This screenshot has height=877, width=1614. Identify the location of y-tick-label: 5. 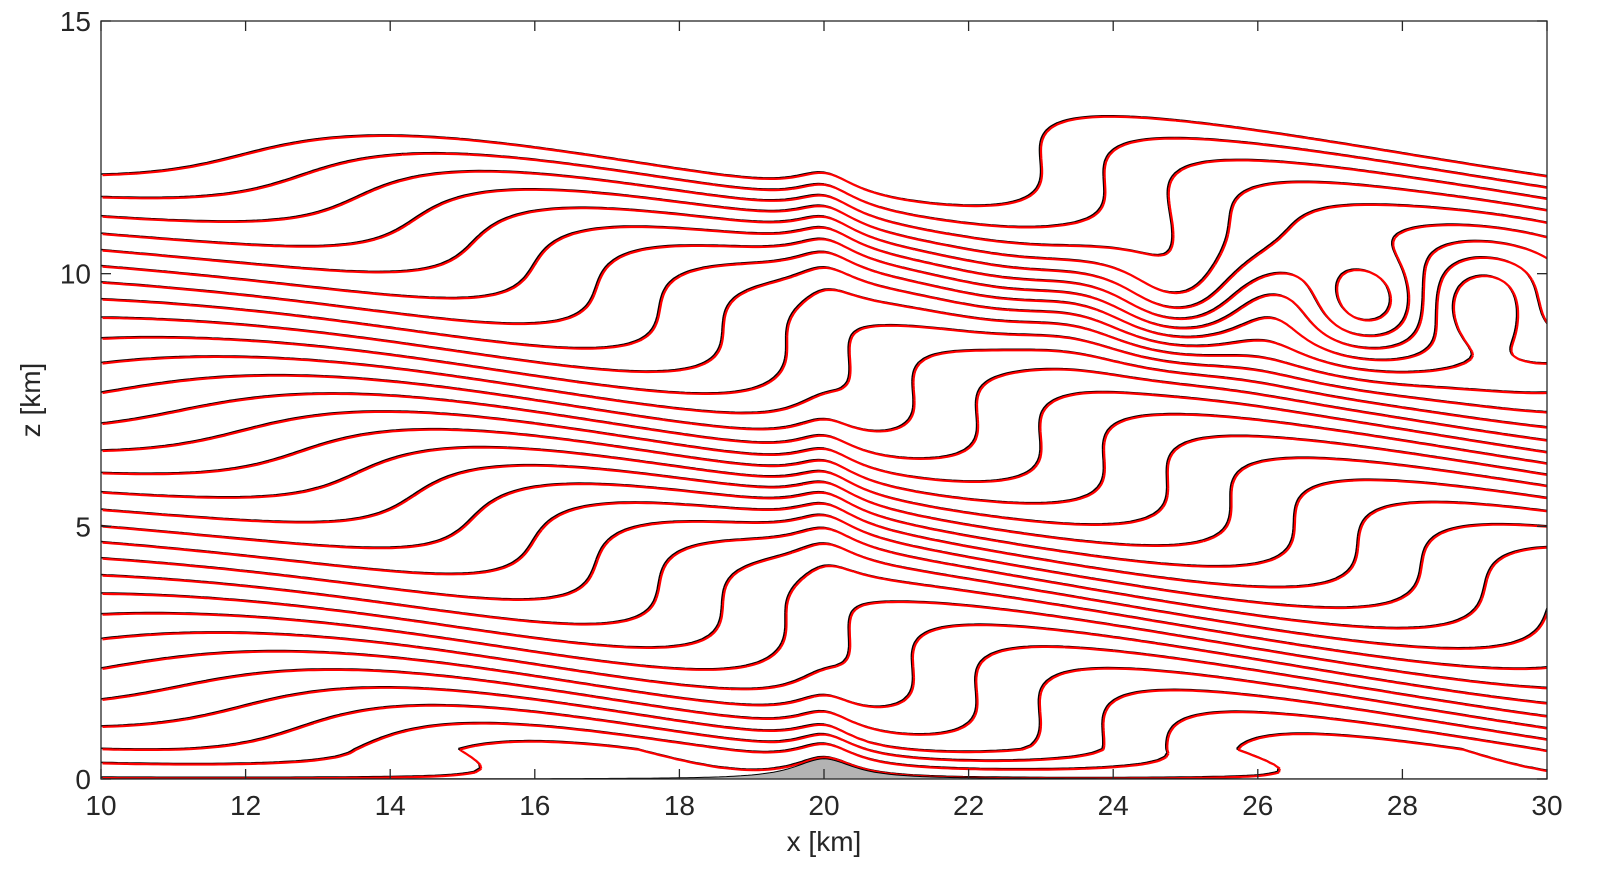
(83, 526).